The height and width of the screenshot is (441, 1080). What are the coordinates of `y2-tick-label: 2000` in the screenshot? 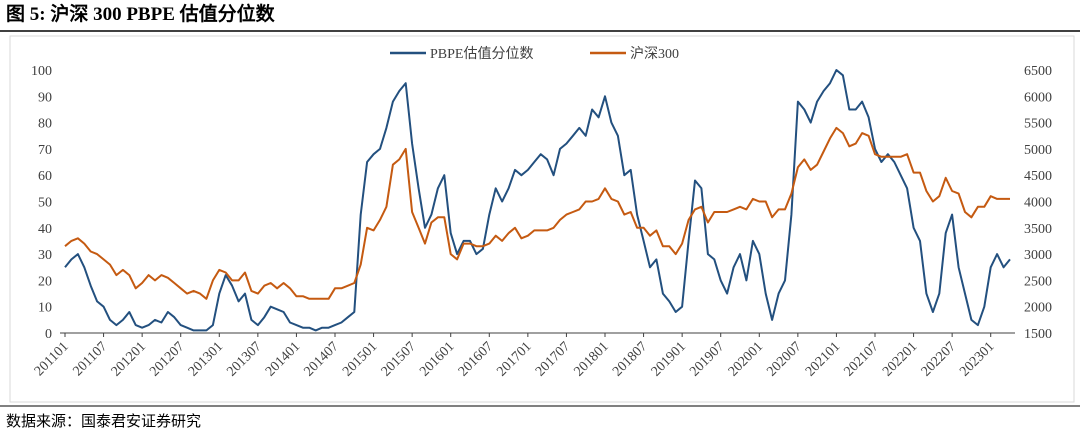 It's located at (1038, 308).